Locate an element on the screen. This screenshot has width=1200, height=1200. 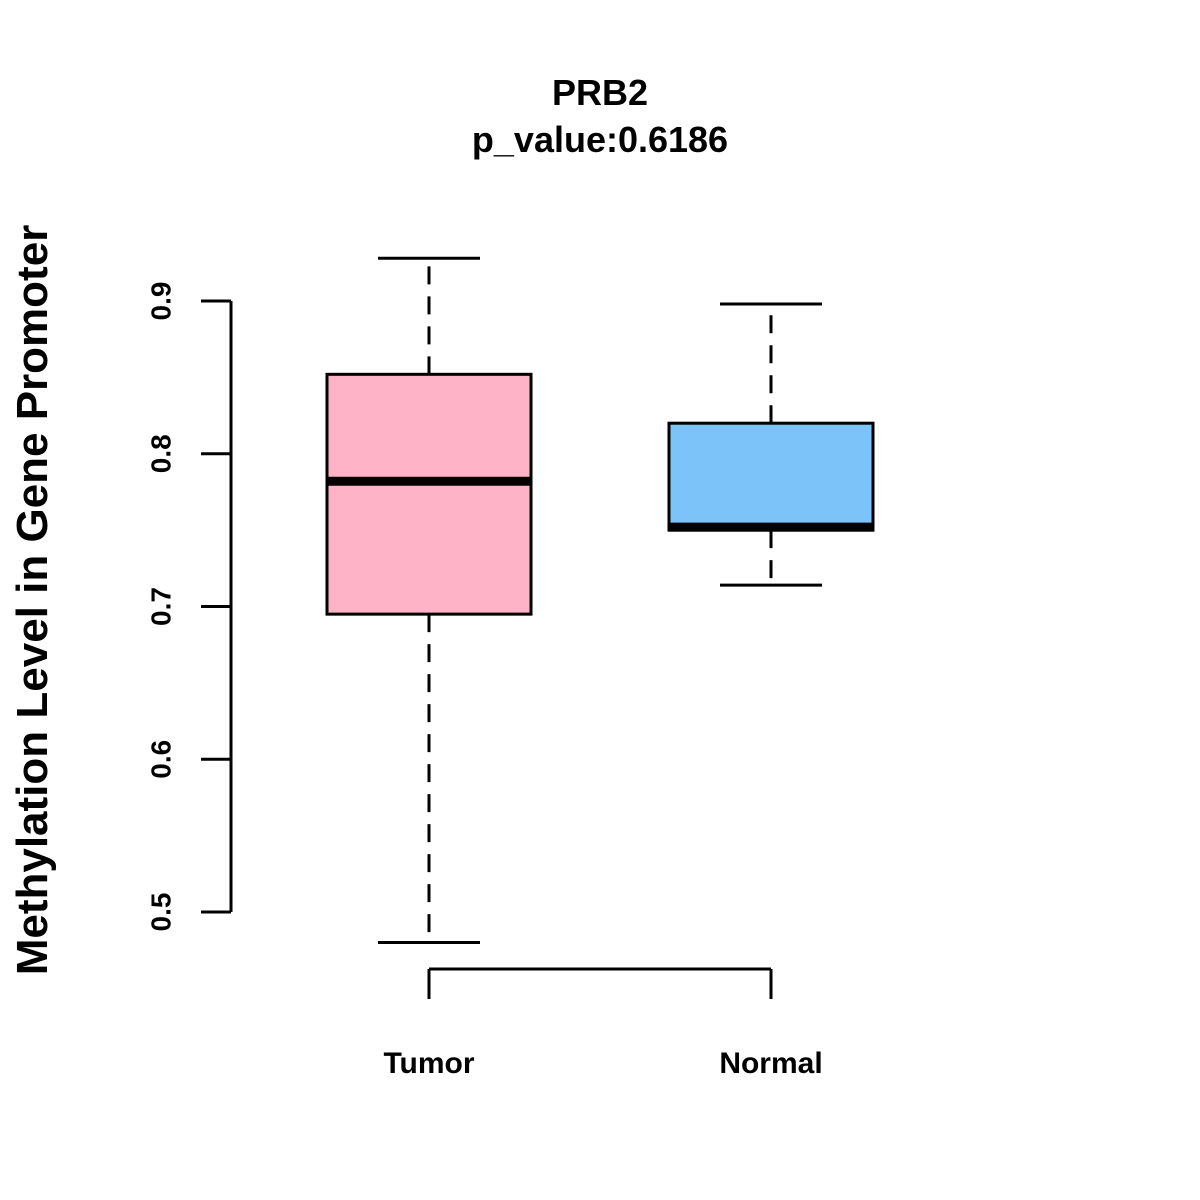
box-tumor is located at coordinates (429, 600).